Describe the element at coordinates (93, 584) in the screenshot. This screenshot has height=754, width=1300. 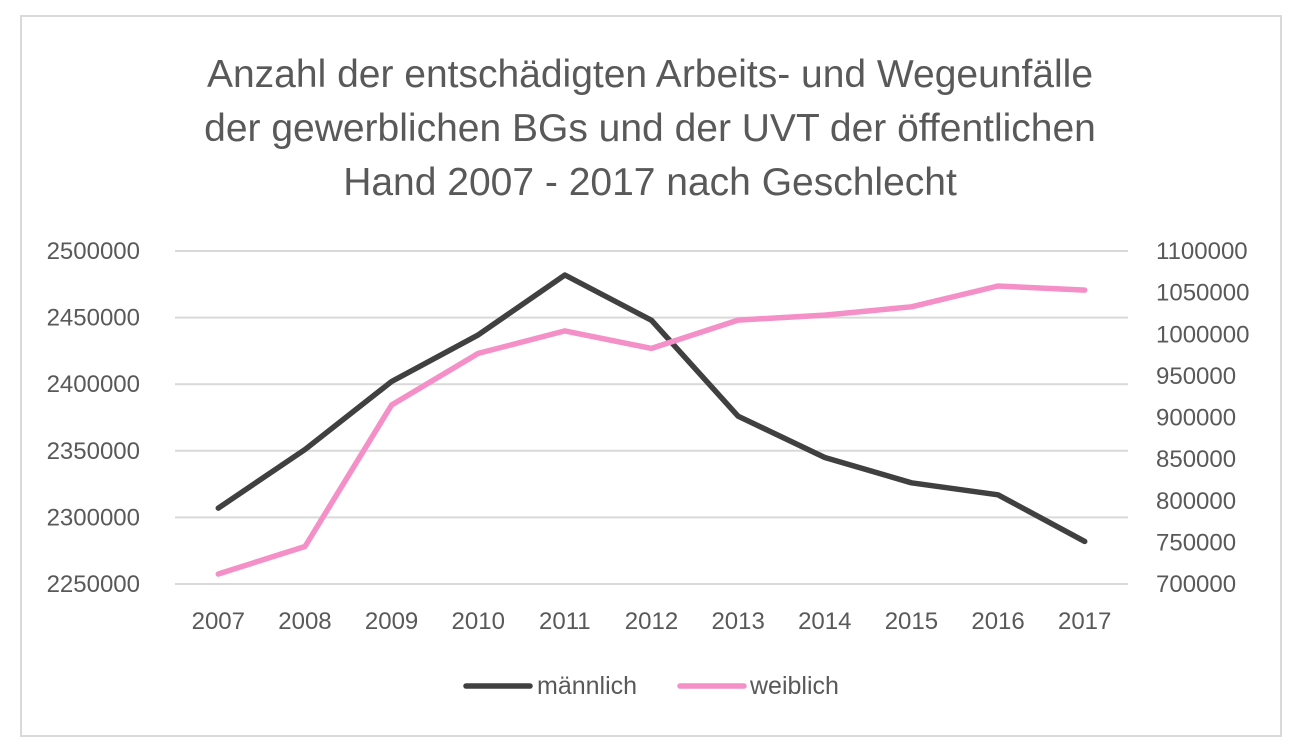
I see `y-left-tick-label: 2250000` at that location.